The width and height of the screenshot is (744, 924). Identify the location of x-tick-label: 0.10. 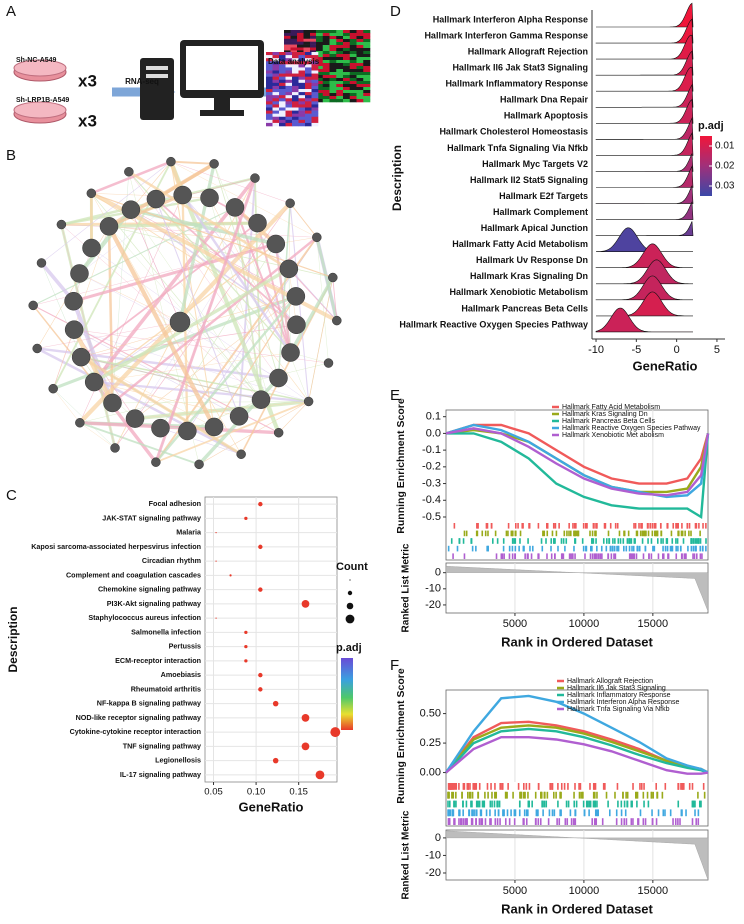
(256, 792).